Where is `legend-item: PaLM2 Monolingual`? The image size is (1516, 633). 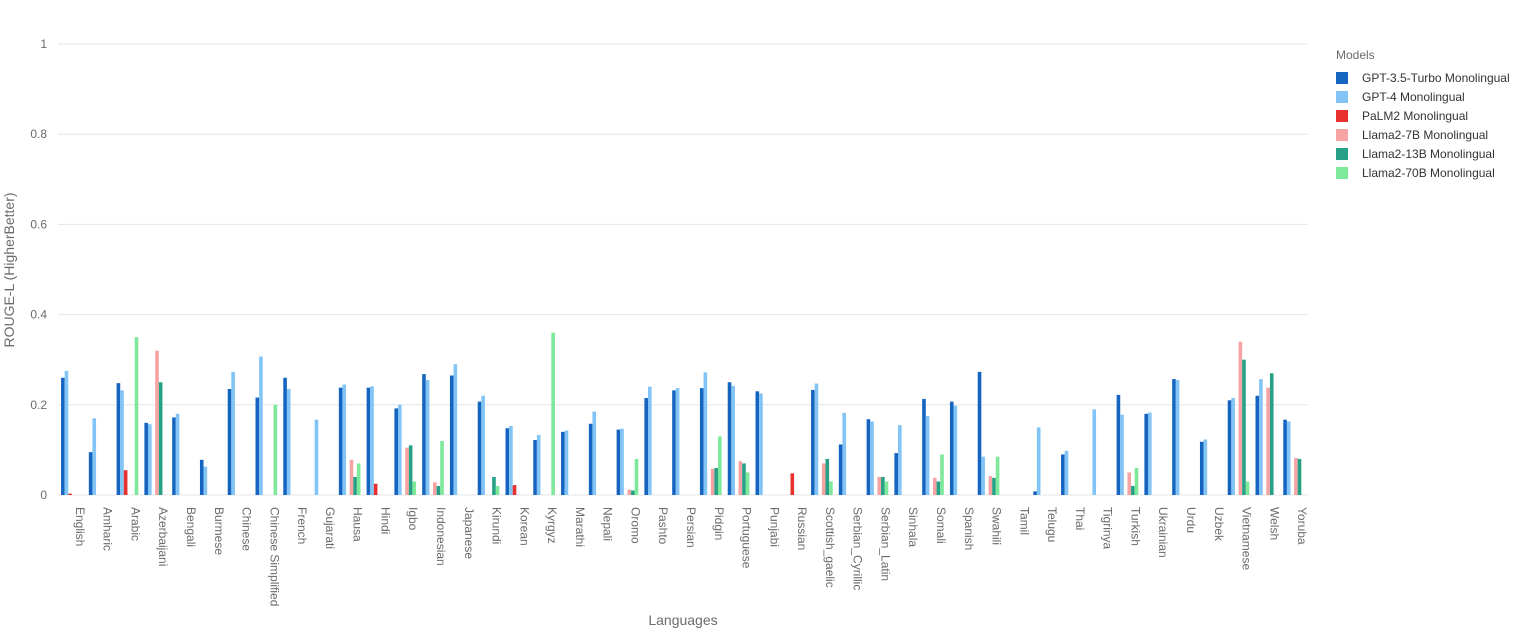
legend-item: PaLM2 Monolingual is located at coordinates (1423, 115).